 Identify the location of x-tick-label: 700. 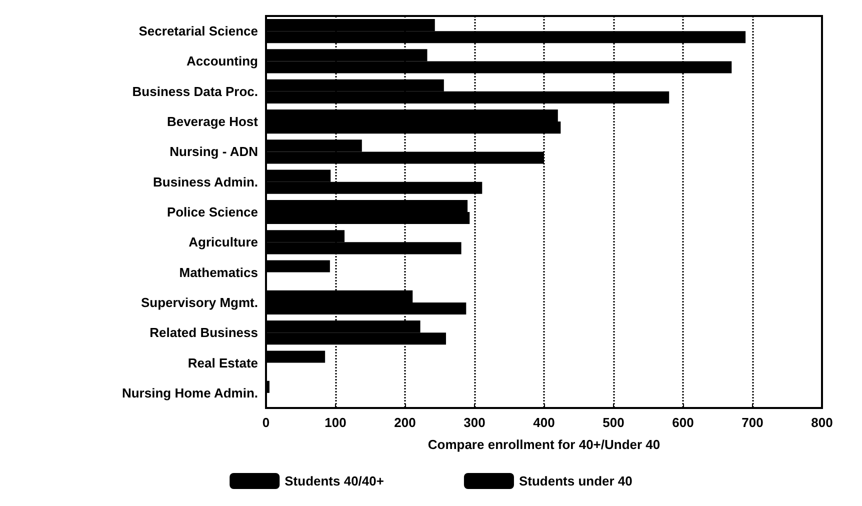
(753, 422).